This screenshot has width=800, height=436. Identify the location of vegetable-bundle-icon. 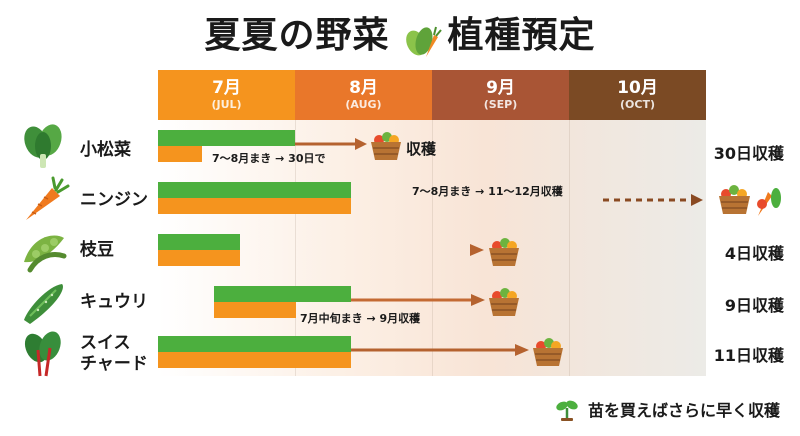
(423, 41).